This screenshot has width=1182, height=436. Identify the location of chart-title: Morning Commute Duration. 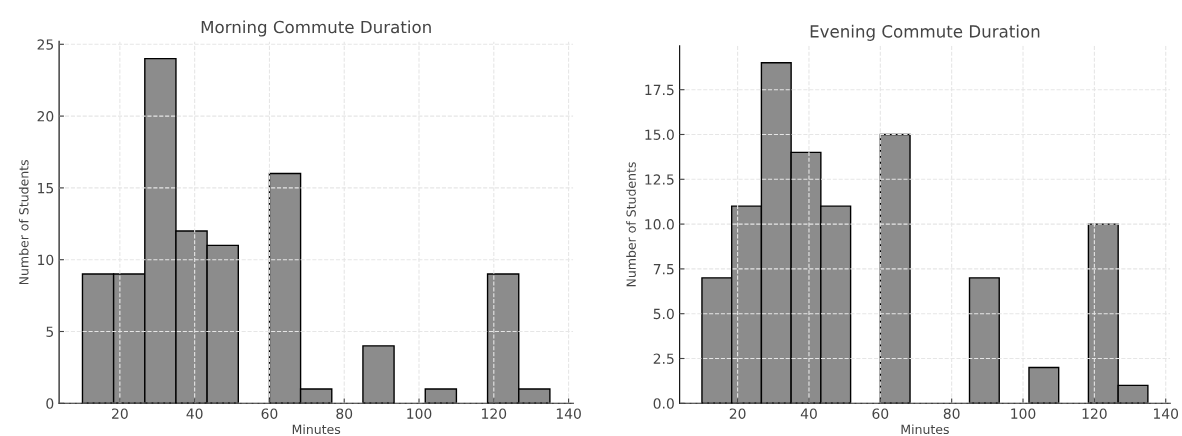
(316, 28).